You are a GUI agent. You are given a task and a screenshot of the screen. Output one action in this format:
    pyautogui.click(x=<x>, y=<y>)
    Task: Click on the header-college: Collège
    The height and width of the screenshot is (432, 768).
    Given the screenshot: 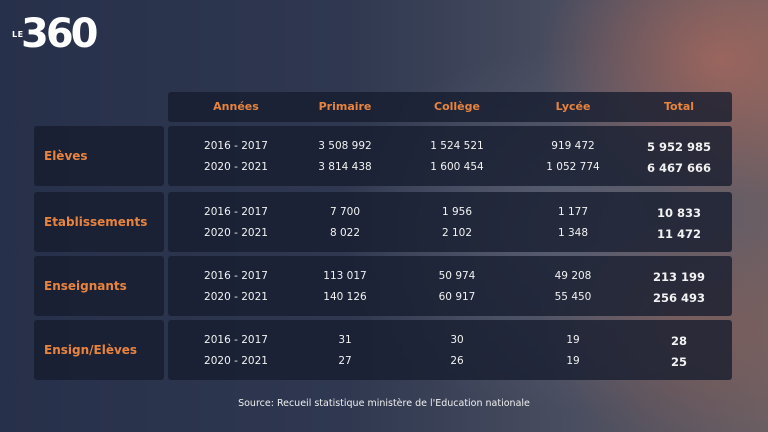 What is the action you would take?
    pyautogui.click(x=457, y=106)
    